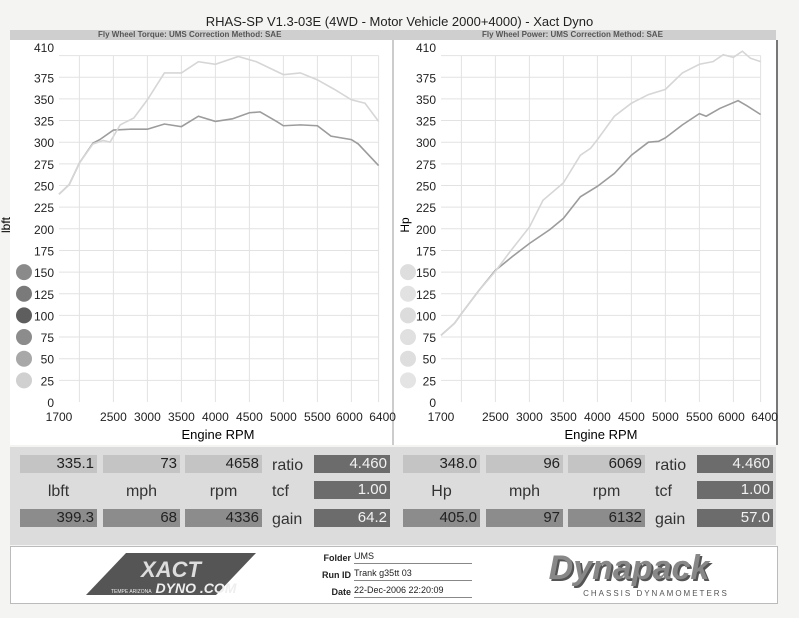 The image size is (799, 618). I want to click on tcf-label: tcf, so click(280, 491).